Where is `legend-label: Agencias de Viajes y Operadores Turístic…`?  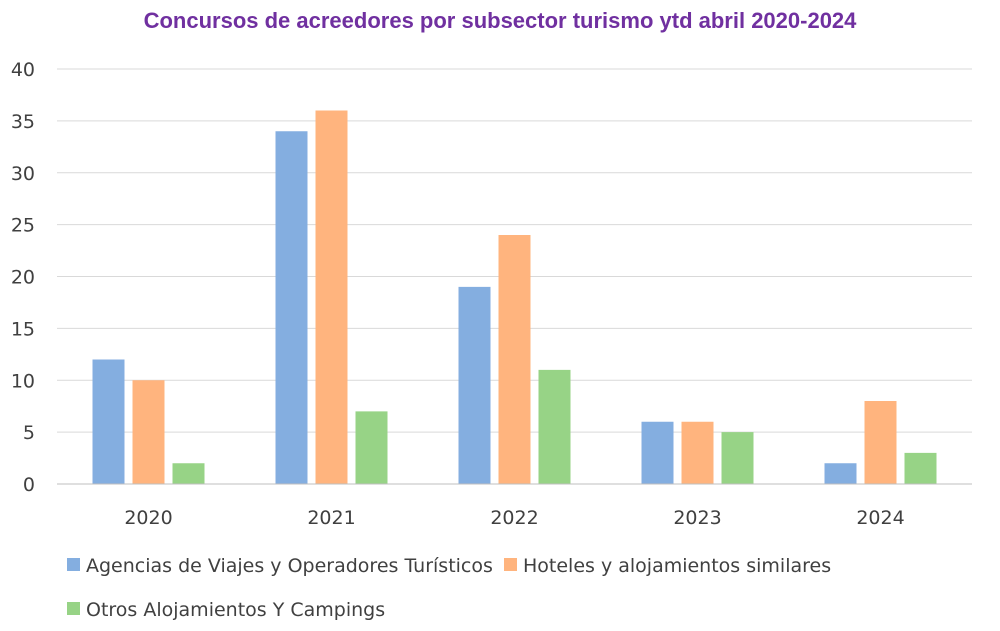 legend-label: Agencias de Viajes y Operadores Turístic… is located at coordinates (289, 566).